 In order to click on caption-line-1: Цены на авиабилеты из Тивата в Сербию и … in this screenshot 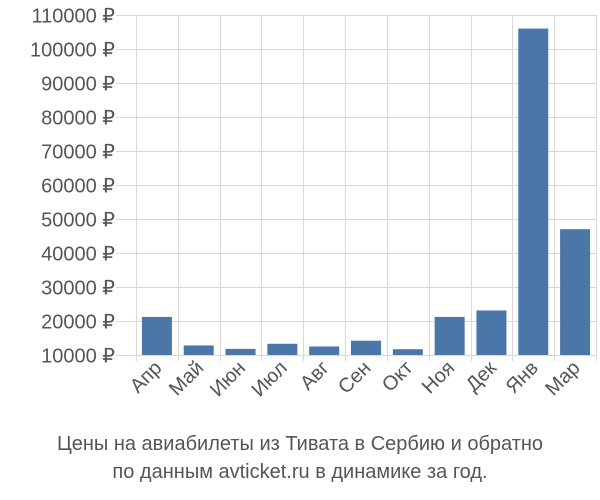, I will do `click(300, 444)`.